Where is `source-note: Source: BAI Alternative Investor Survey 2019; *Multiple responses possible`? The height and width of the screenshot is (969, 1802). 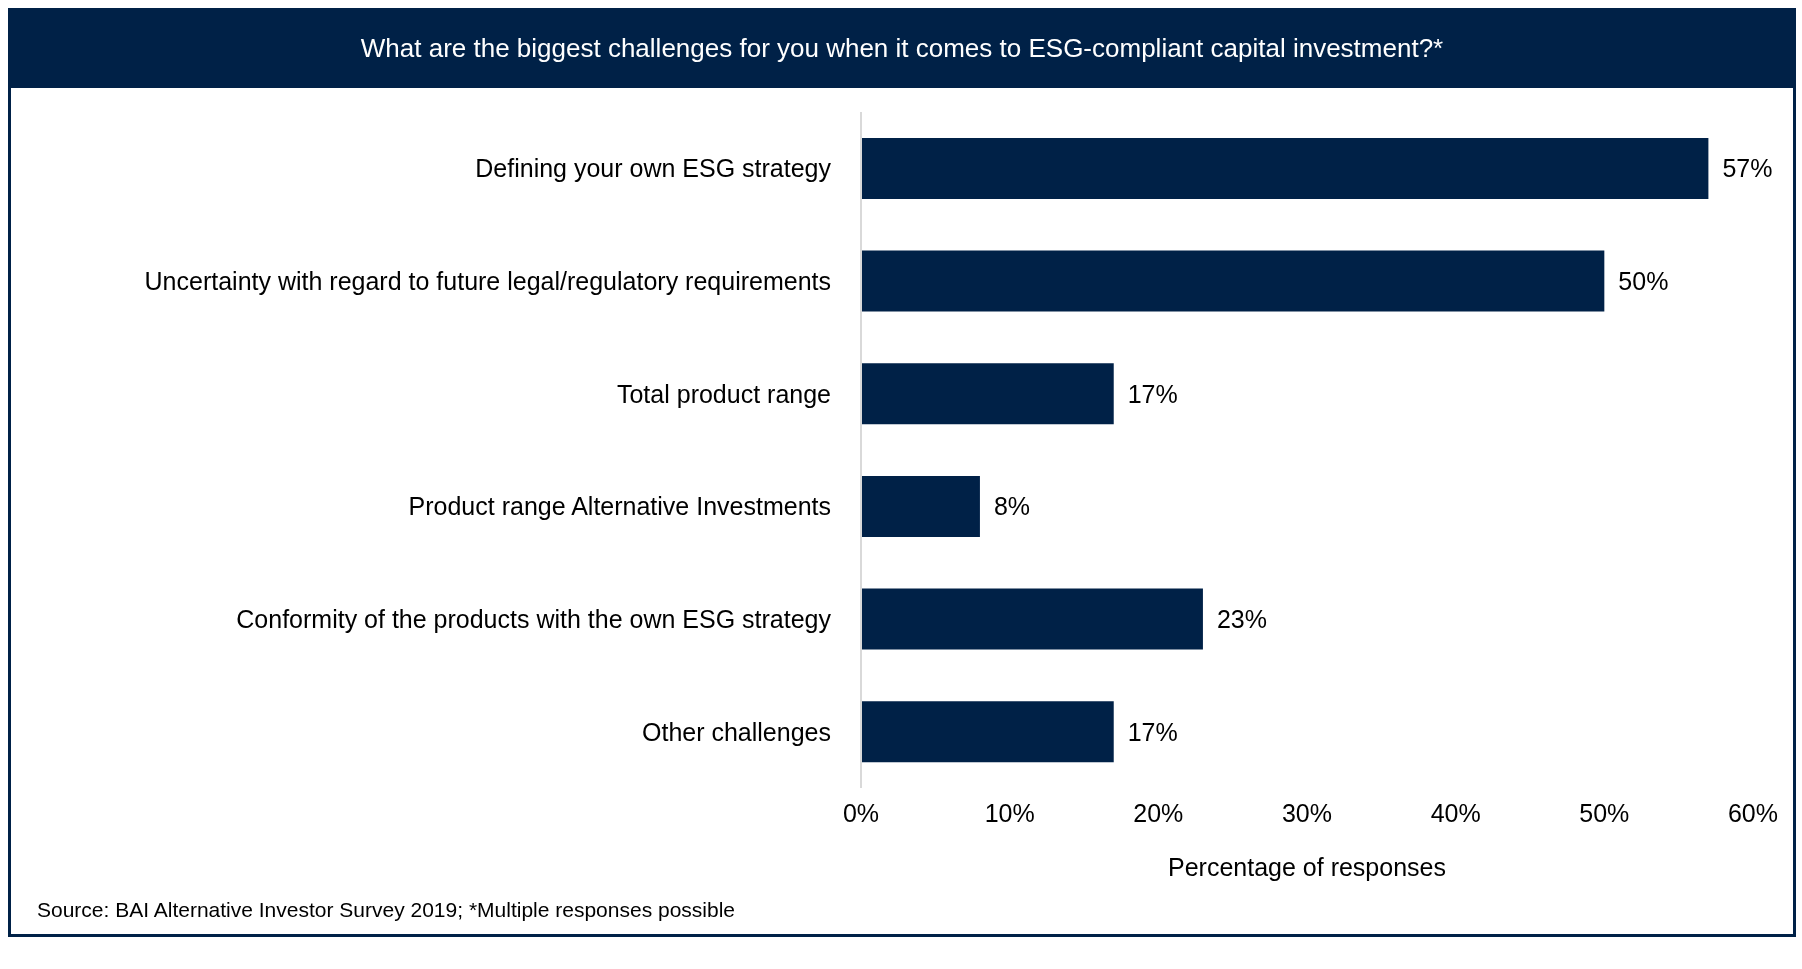 source-note: Source: BAI Alternative Investor Survey 2019; *Multiple responses possible is located at coordinates (386, 910).